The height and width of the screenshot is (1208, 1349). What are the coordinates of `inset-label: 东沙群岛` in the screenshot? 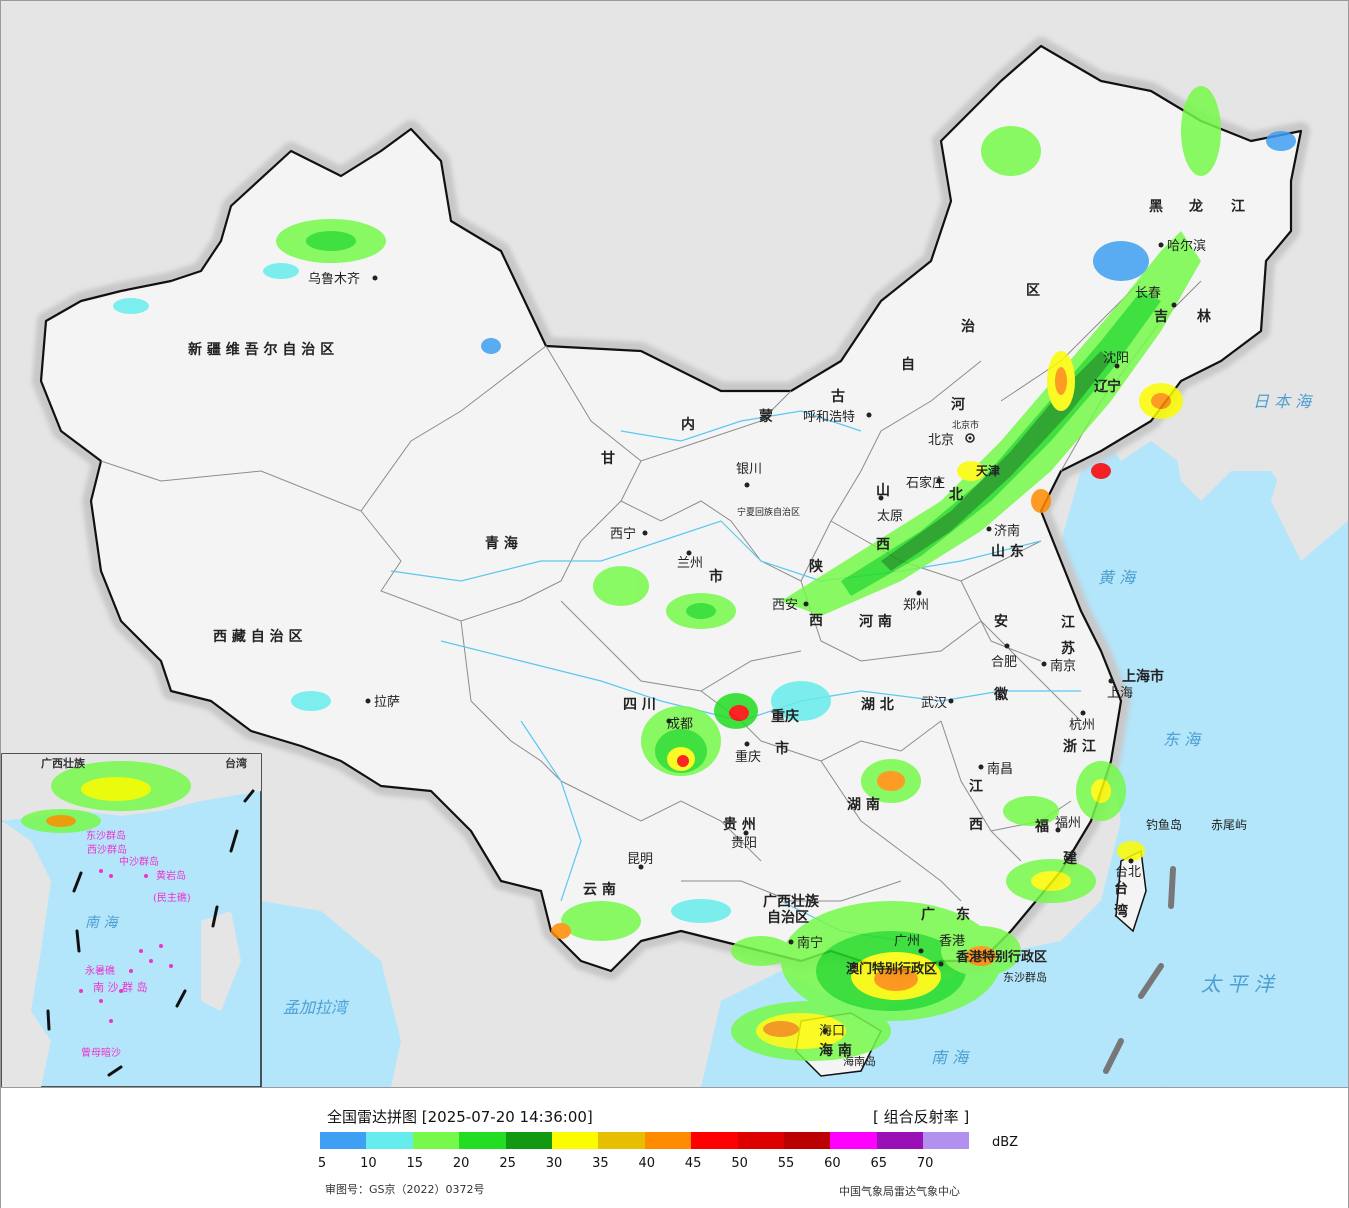 It's located at (106, 835).